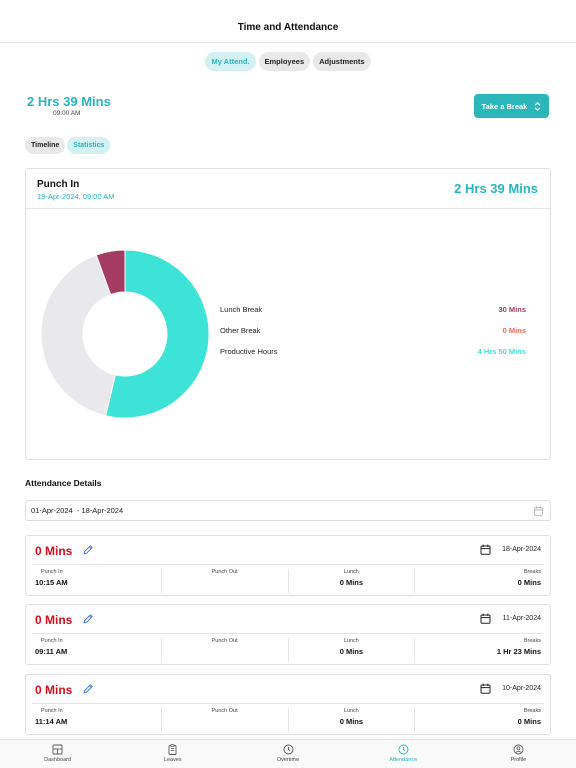 The image size is (576, 768). What do you see at coordinates (51, 651) in the screenshot?
I see `punch-in-value: 09:11 AM` at bounding box center [51, 651].